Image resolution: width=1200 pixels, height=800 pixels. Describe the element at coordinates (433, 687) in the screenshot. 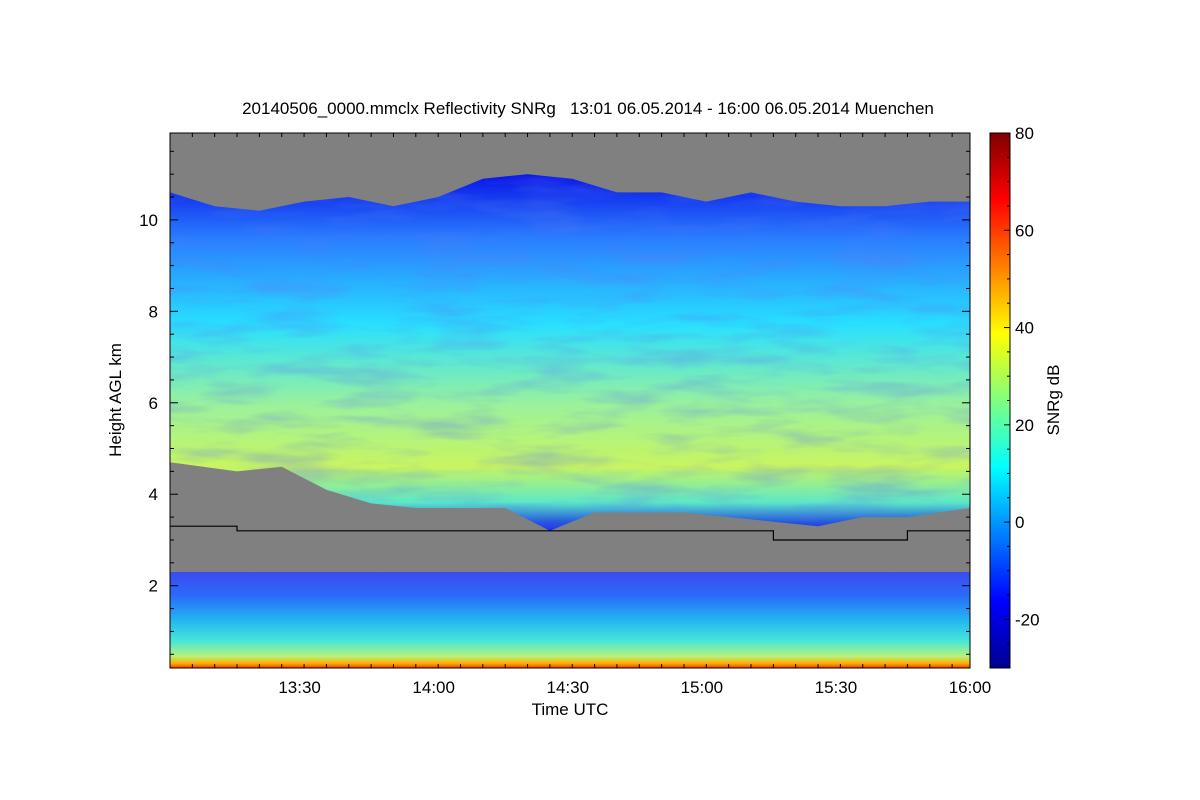

I see `x-tick-label: 14:00` at that location.